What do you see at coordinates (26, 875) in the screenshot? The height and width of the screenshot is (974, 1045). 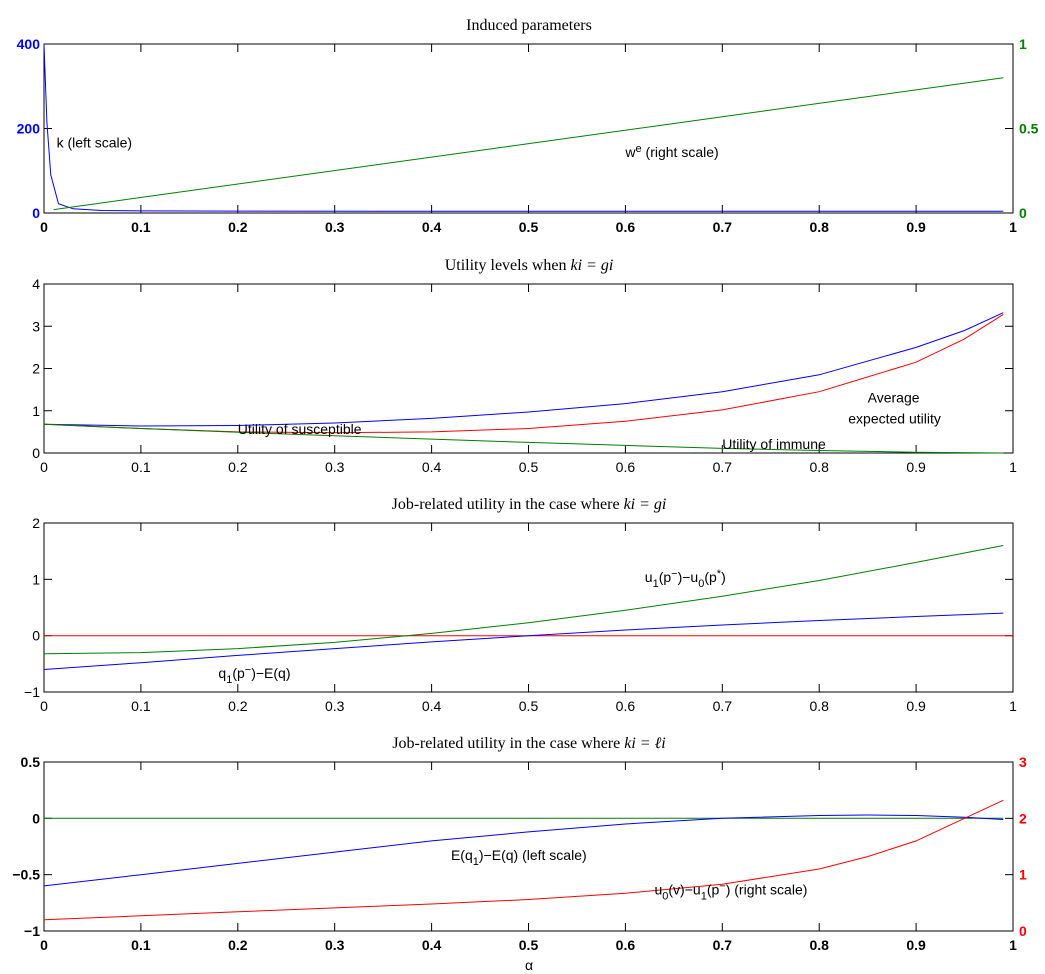 I see `y-left-tick-label: −0.5` at bounding box center [26, 875].